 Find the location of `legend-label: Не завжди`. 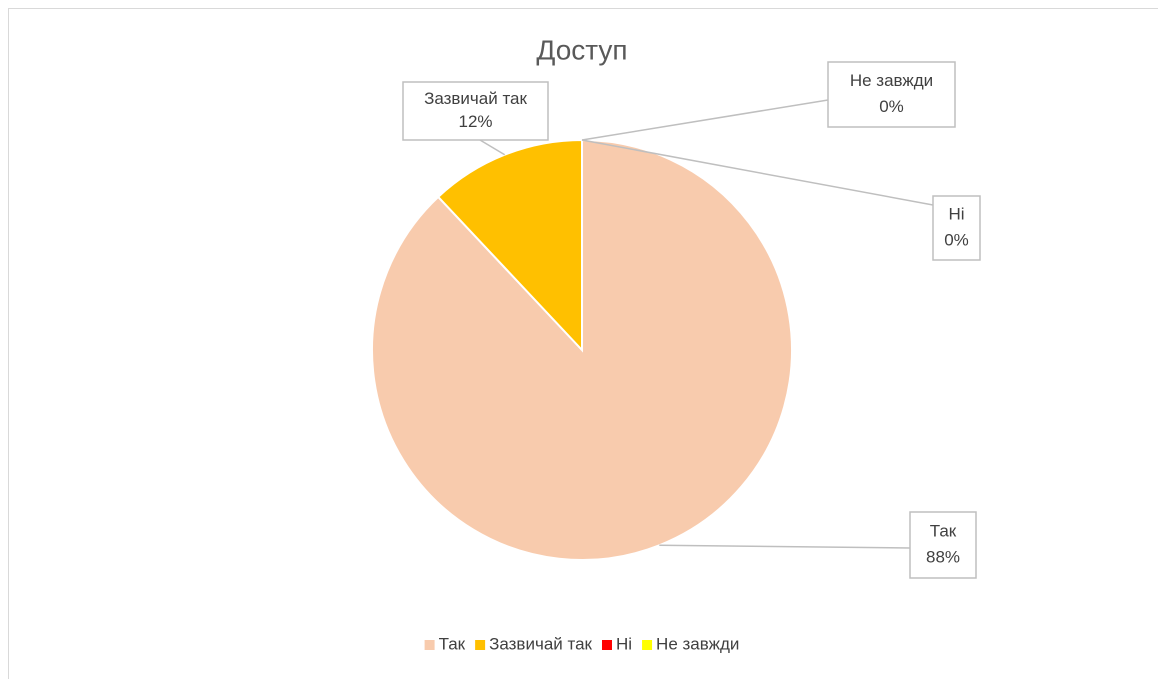

legend-label: Не завжди is located at coordinates (697, 643).